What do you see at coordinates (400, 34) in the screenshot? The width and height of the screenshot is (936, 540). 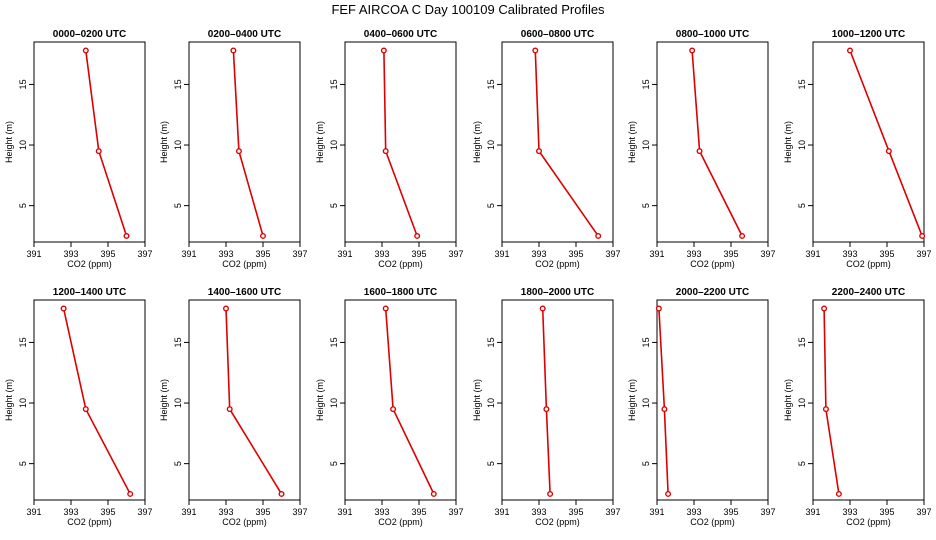 I see `panel-title: 0400–0600 UTC` at bounding box center [400, 34].